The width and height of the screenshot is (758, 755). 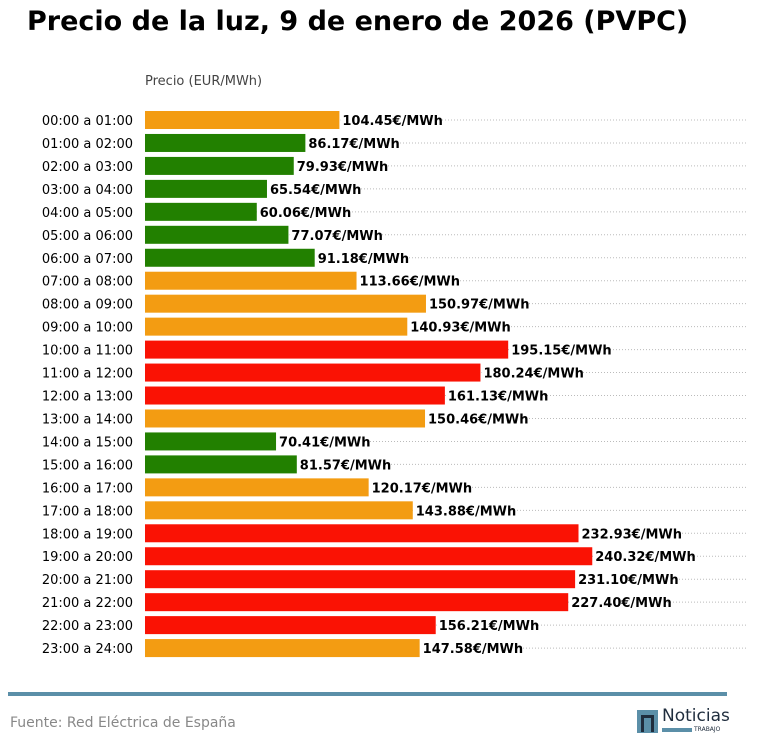 I want to click on footer-divider, so click(x=367, y=694).